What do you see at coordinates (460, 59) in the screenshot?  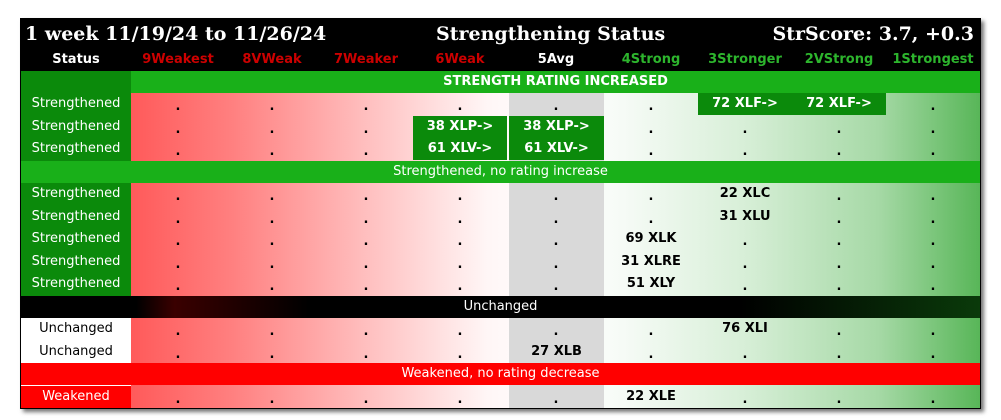 I see `column-header-6weak: 6Weak` at bounding box center [460, 59].